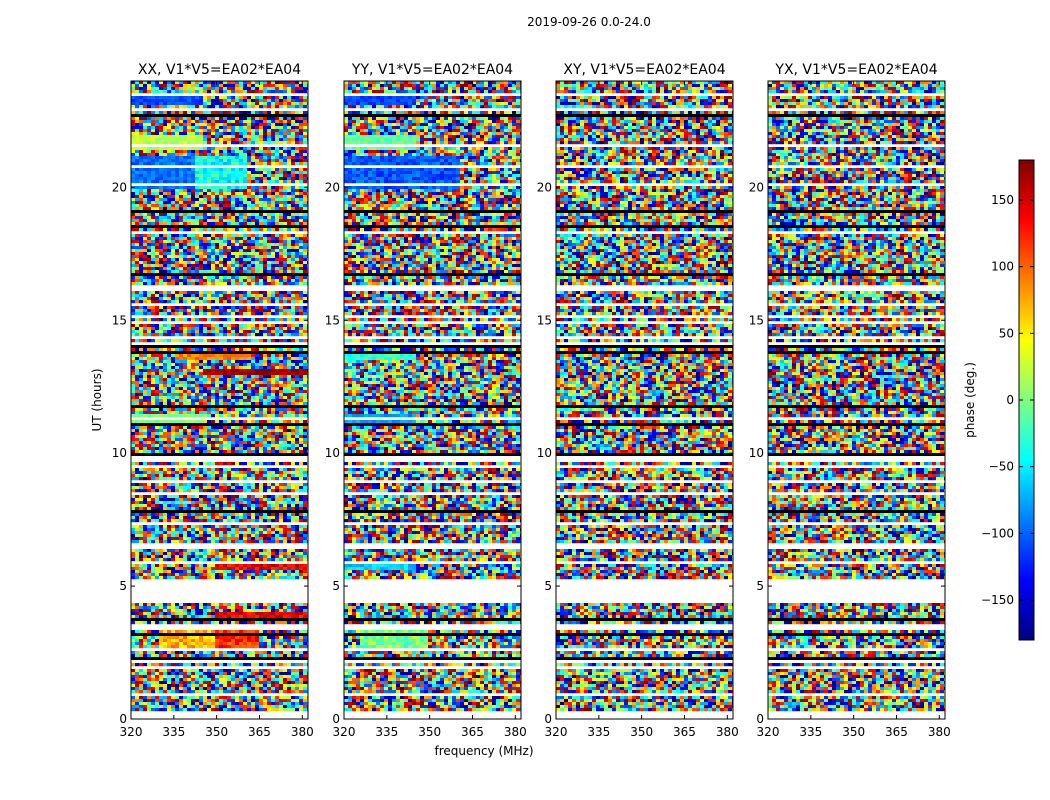  What do you see at coordinates (1001, 467) in the screenshot?
I see `colorbar-tick-label: −50` at bounding box center [1001, 467].